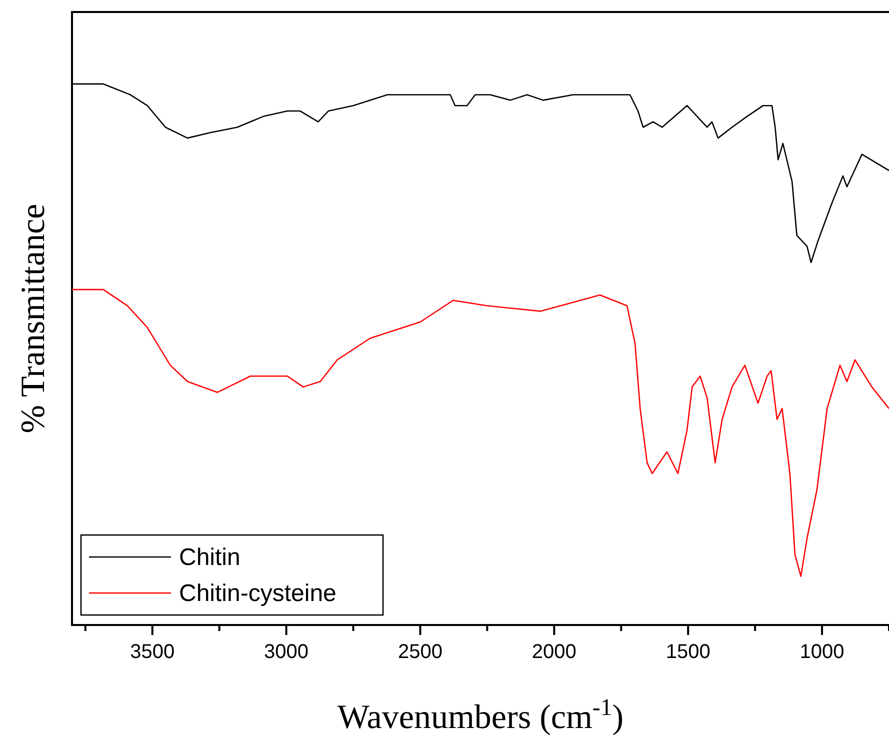  I want to click on x-tick-label: 2000, so click(554, 652).